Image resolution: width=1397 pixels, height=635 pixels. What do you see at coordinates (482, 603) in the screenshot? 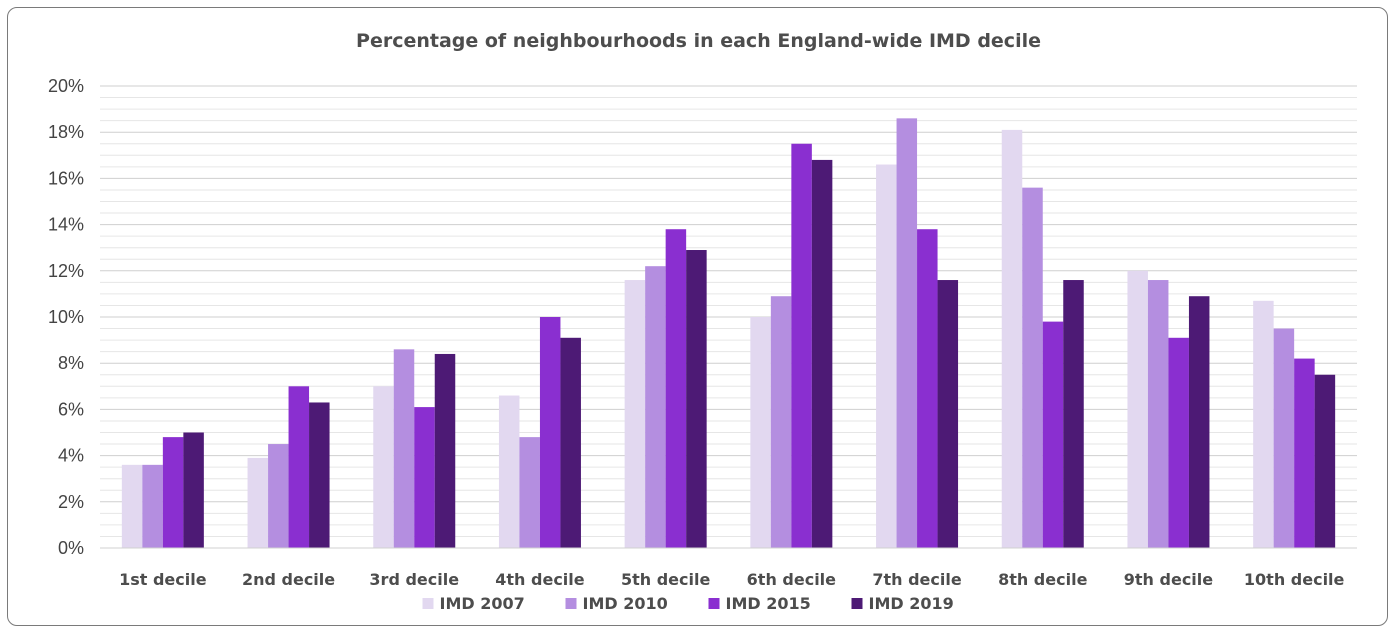
I see `legend-label: IMD 2007` at bounding box center [482, 603].